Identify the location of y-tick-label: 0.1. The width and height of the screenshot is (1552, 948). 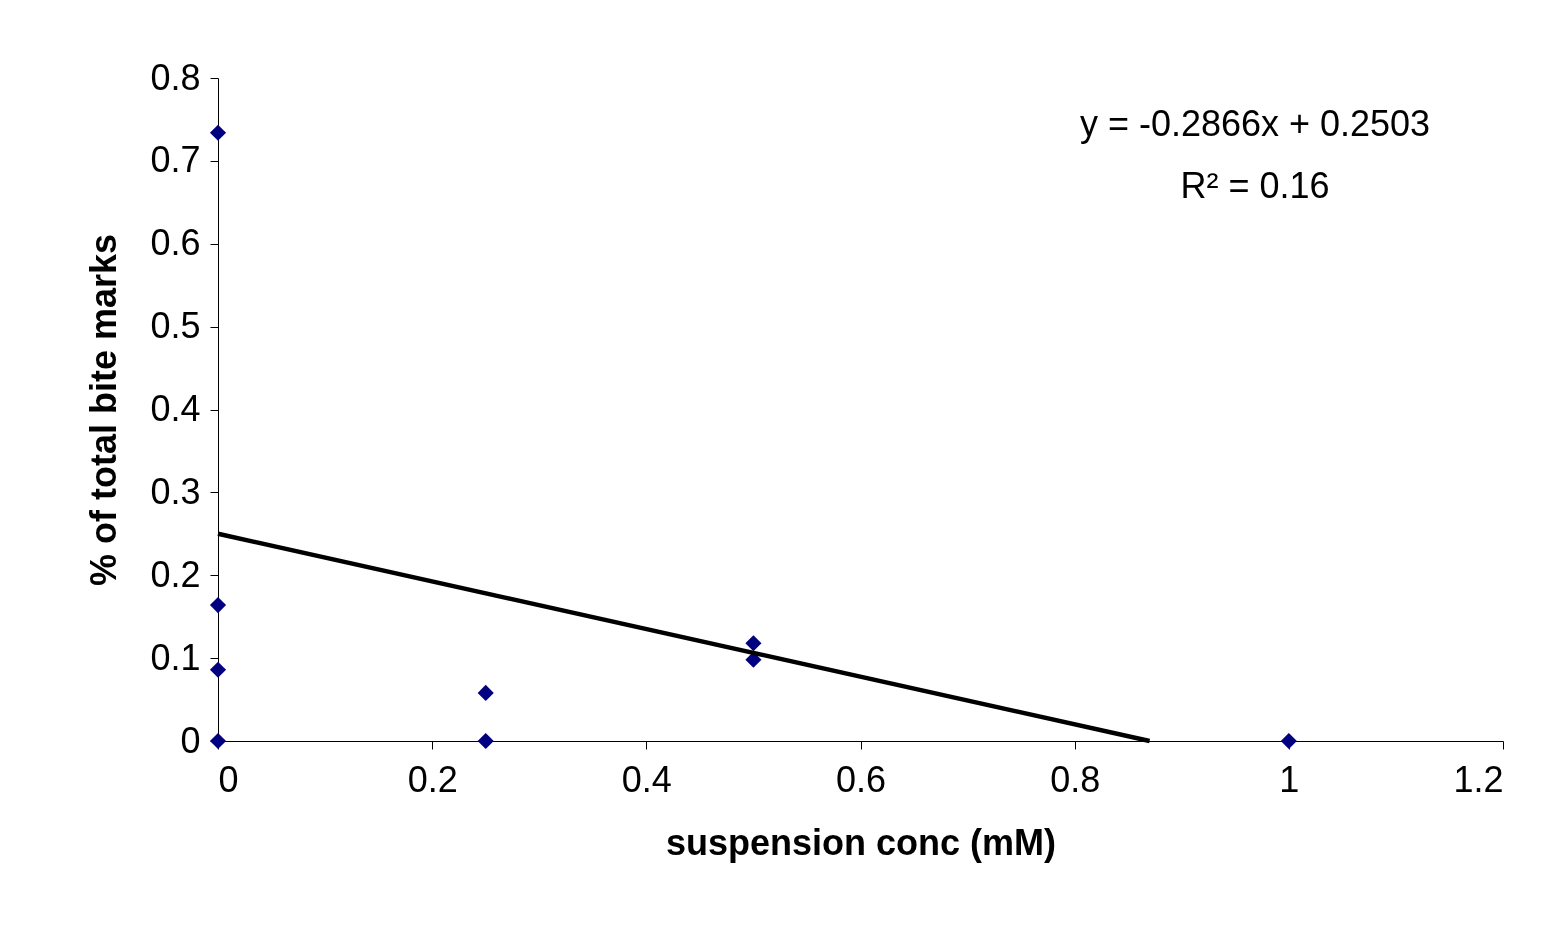
(175, 657).